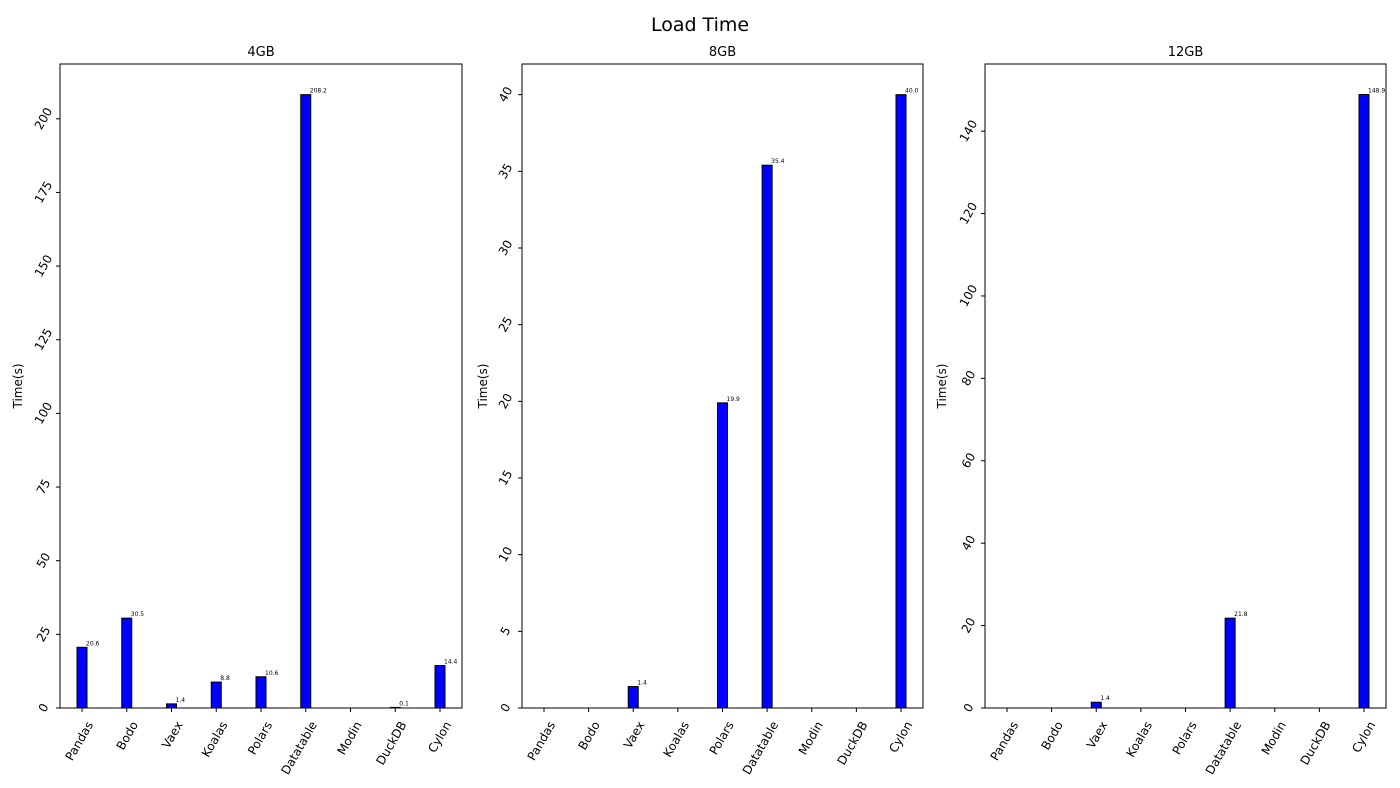 Image resolution: width=1400 pixels, height=788 pixels. Describe the element at coordinates (722, 52) in the screenshot. I see `panel-title: 8GB` at that location.